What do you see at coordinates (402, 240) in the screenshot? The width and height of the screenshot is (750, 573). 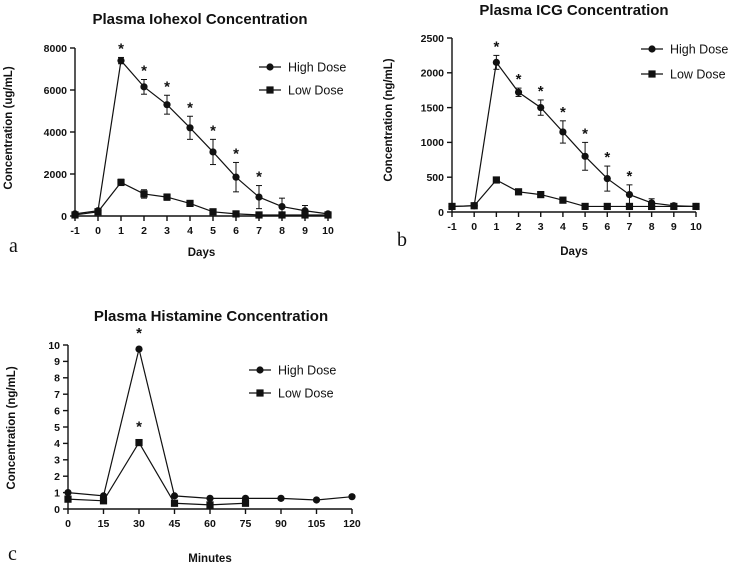 I see `panel-label: b` at bounding box center [402, 240].